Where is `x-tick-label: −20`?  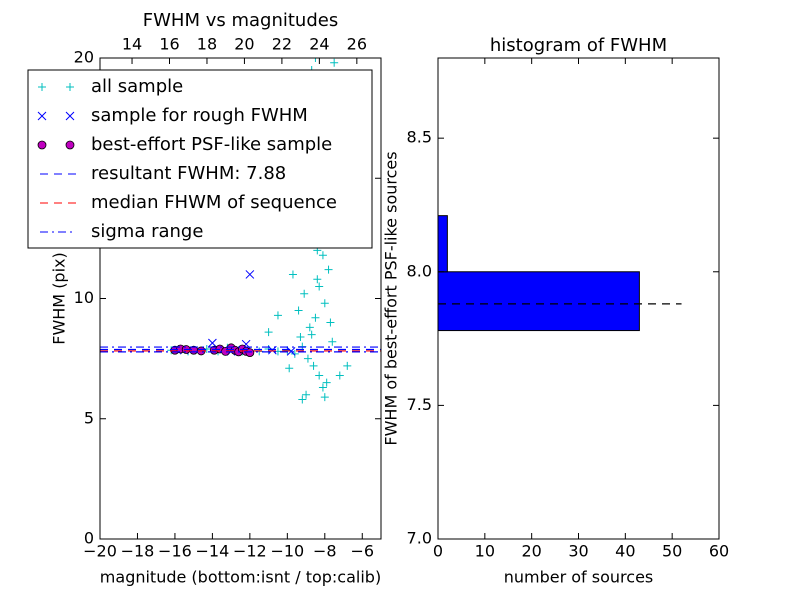 x-tick-label: −20 is located at coordinates (100, 551).